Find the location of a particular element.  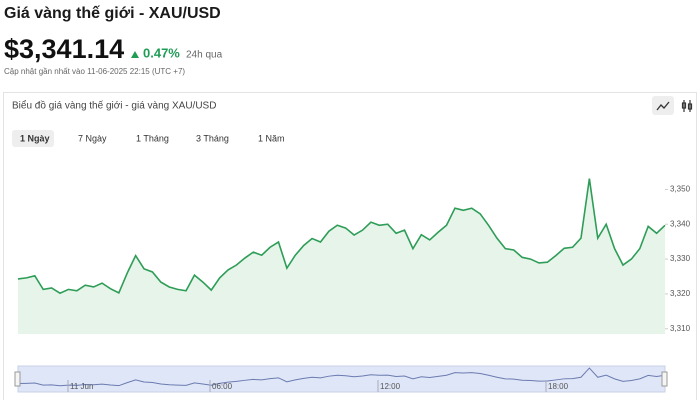

navigator-label: 06:00 is located at coordinates (222, 386).